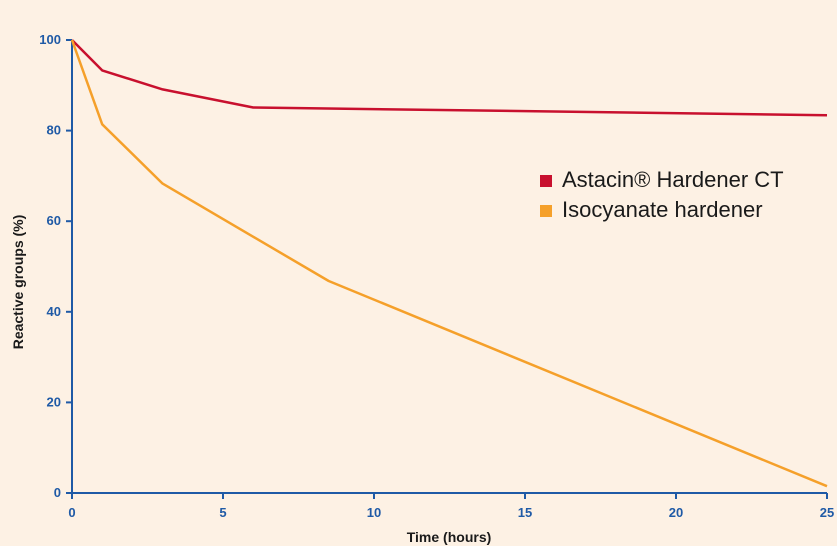 The image size is (837, 546). What do you see at coordinates (673, 179) in the screenshot?
I see `legend-label: Astacin® Hardener CT` at bounding box center [673, 179].